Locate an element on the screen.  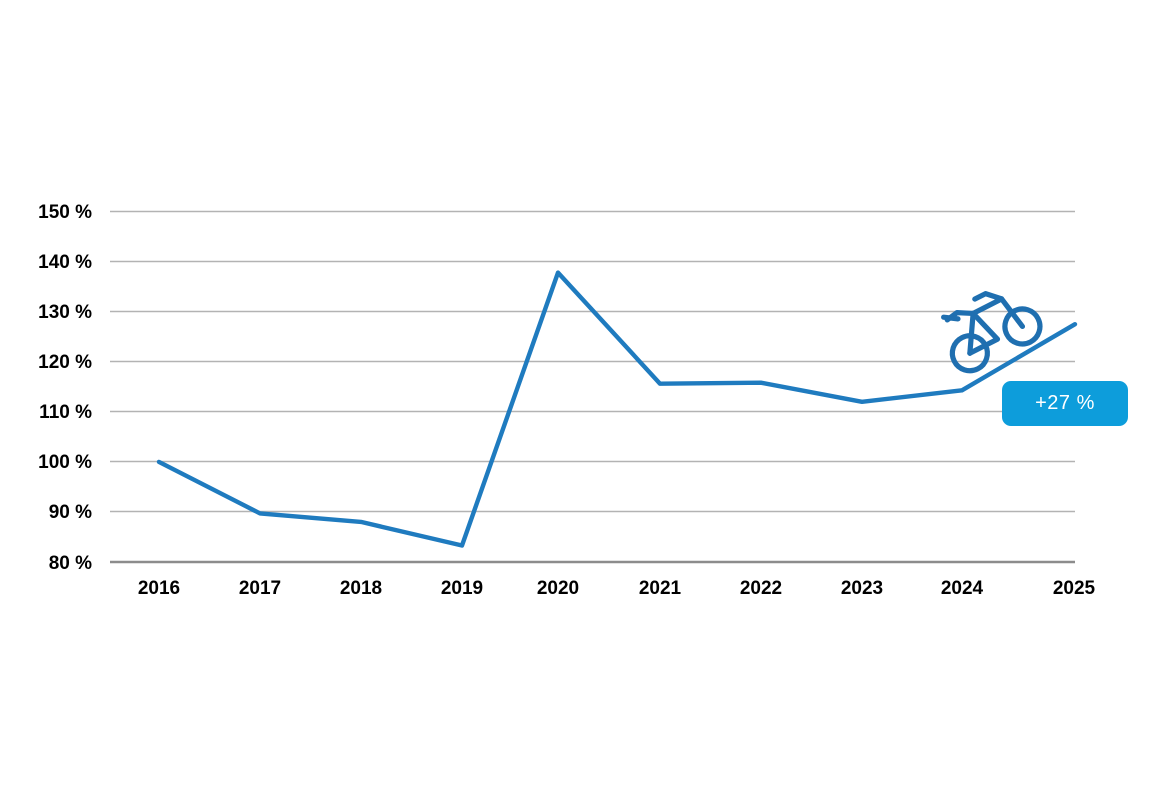
bicycle-icon is located at coordinates (992, 332).